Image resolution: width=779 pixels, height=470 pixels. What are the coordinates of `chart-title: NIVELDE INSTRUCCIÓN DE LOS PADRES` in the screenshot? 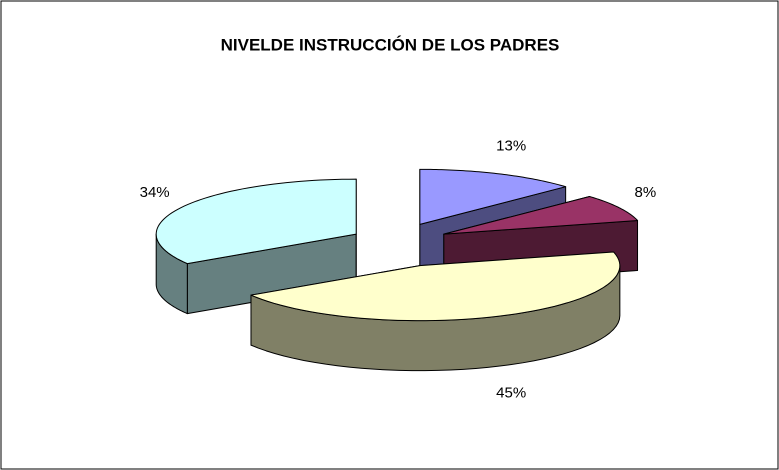 It's located at (390, 44).